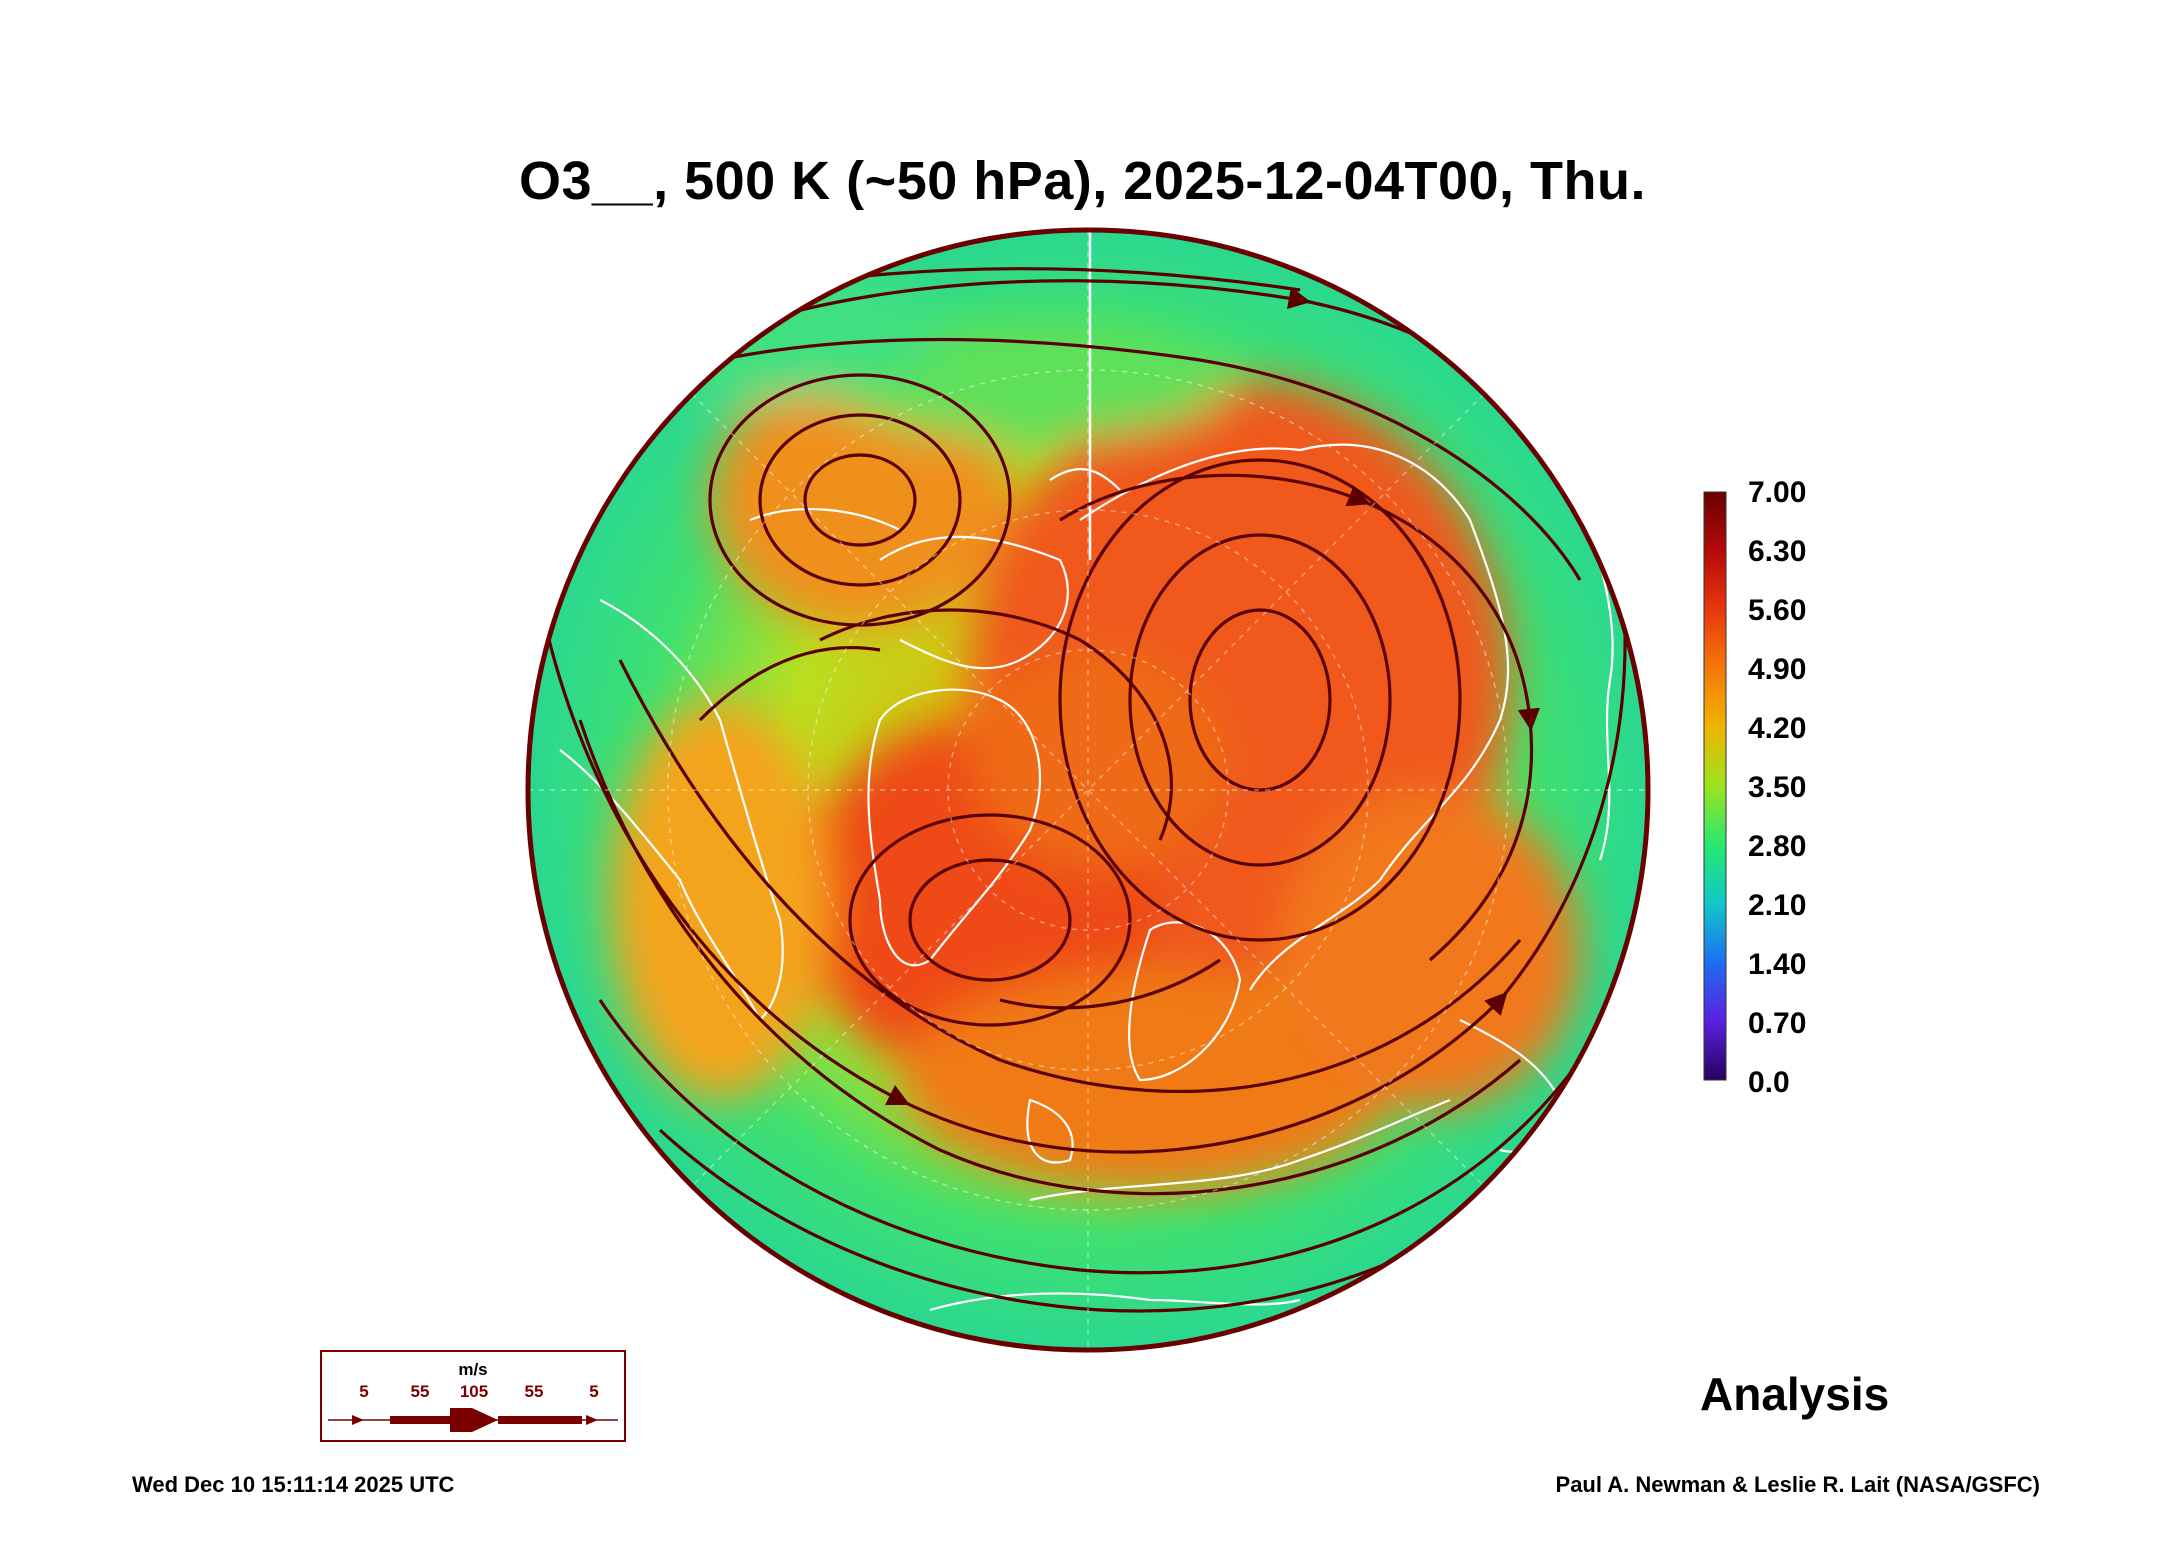 The image size is (2165, 1561). I want to click on colorbar-label: 2.10, so click(1777, 905).